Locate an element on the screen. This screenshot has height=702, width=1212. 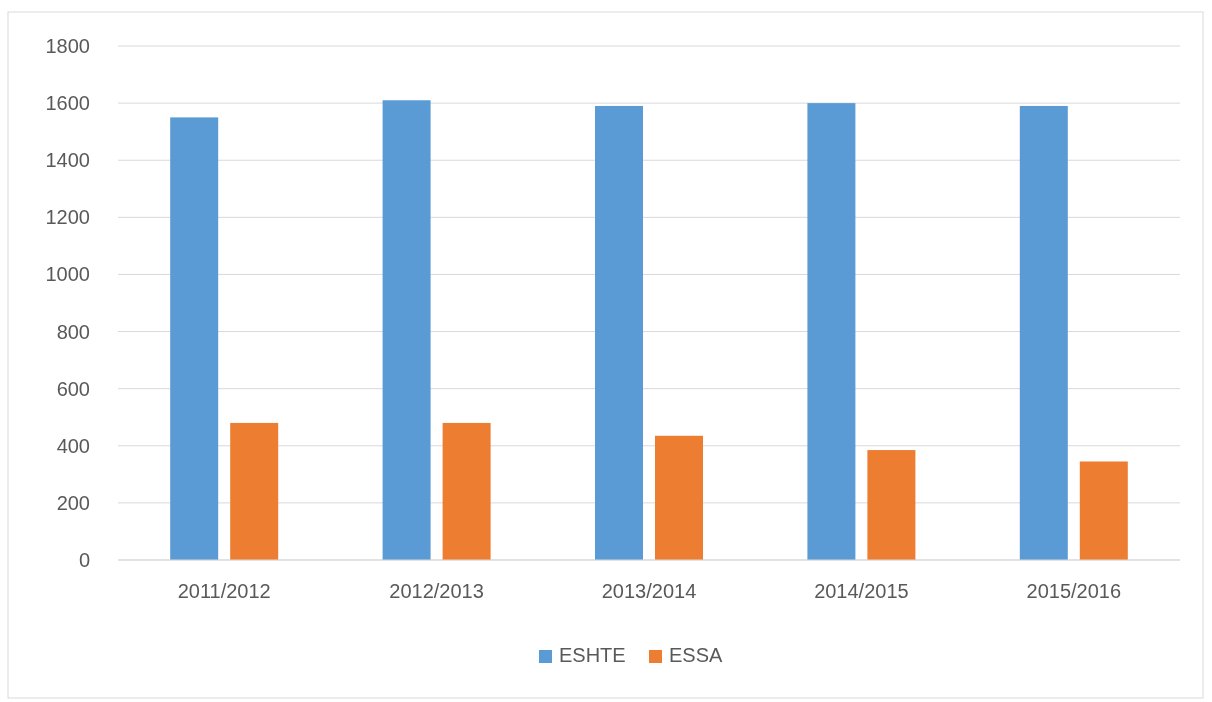
y-tick-label: 1200 is located at coordinates (67, 217).